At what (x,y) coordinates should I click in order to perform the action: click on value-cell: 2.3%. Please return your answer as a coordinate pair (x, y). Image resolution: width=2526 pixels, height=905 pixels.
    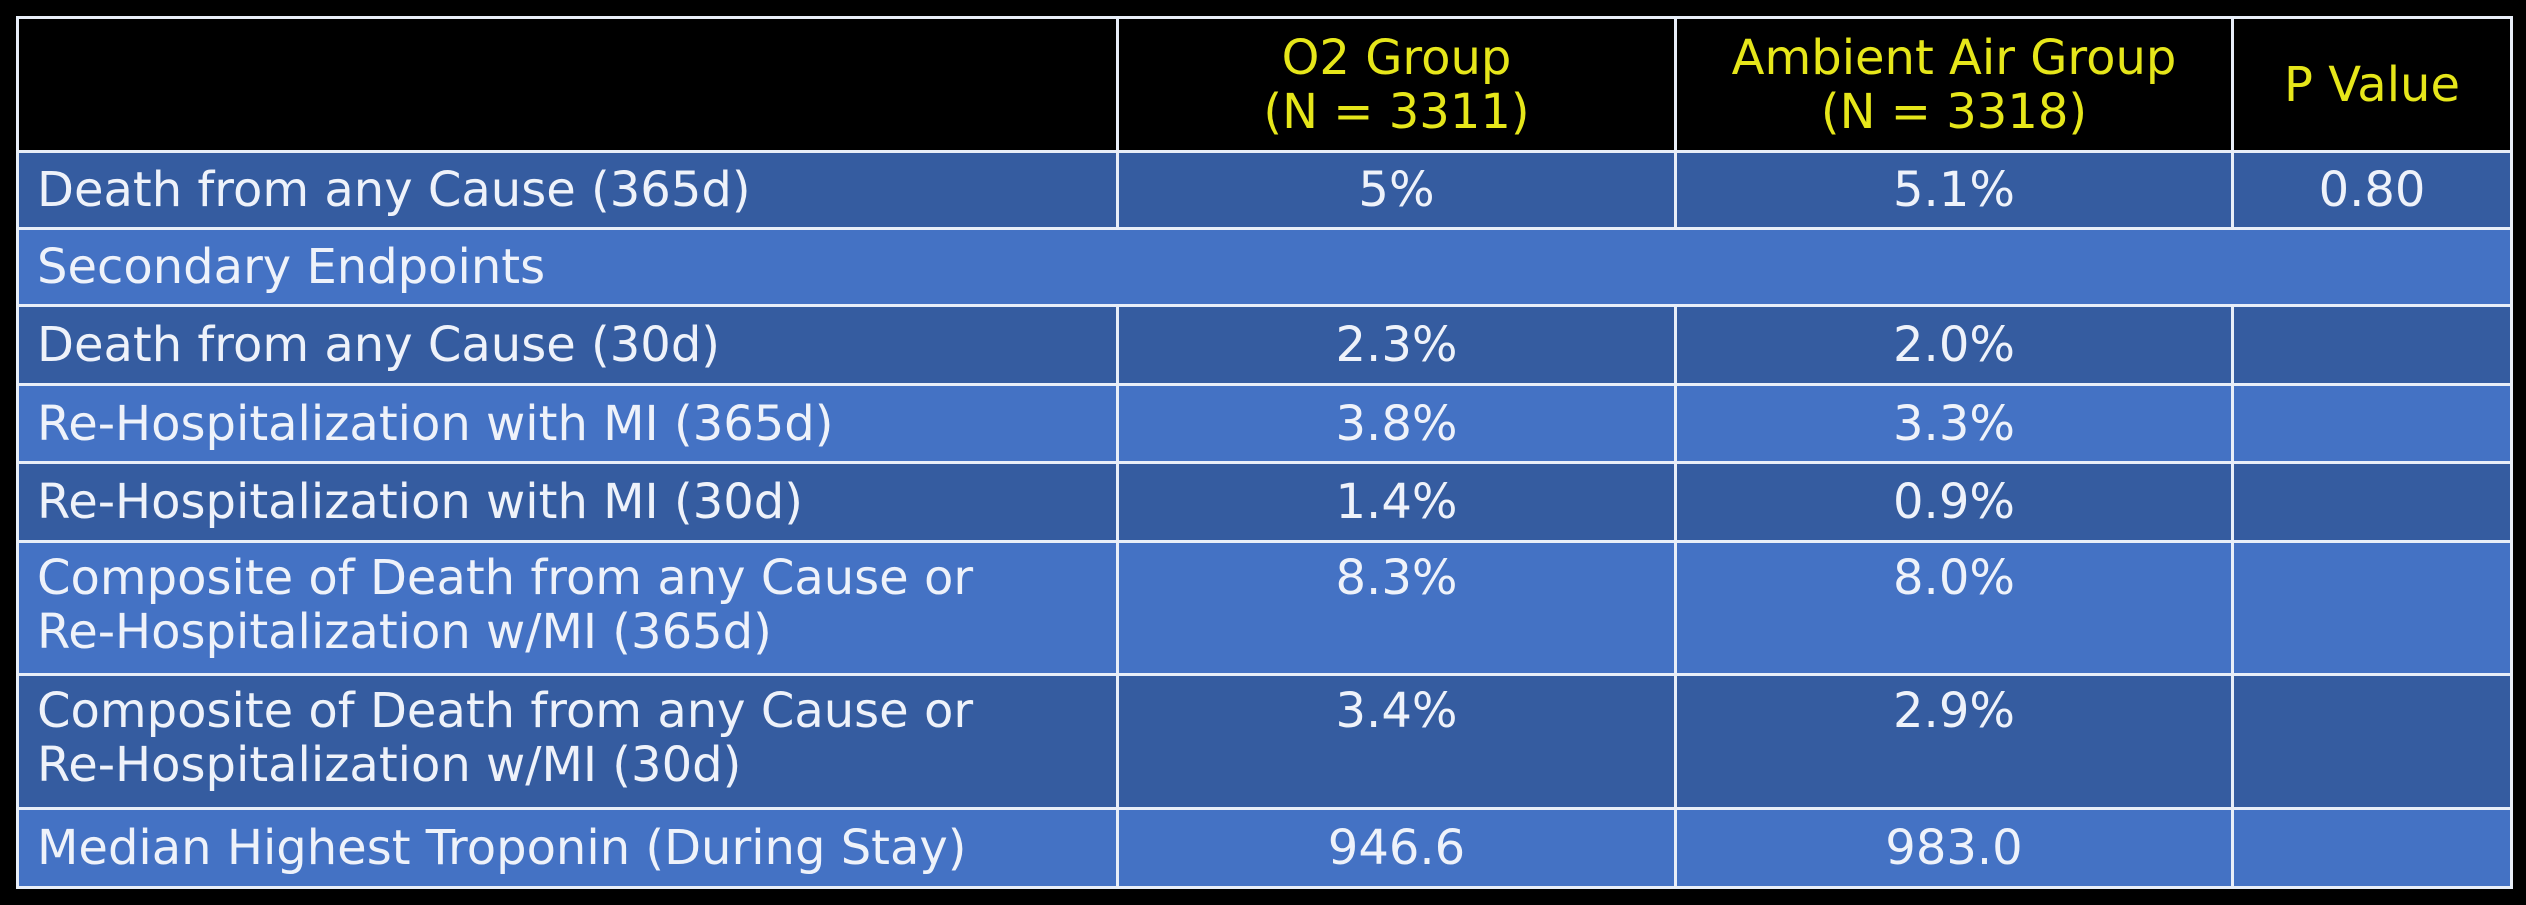
    Looking at the image, I should click on (1396, 345).